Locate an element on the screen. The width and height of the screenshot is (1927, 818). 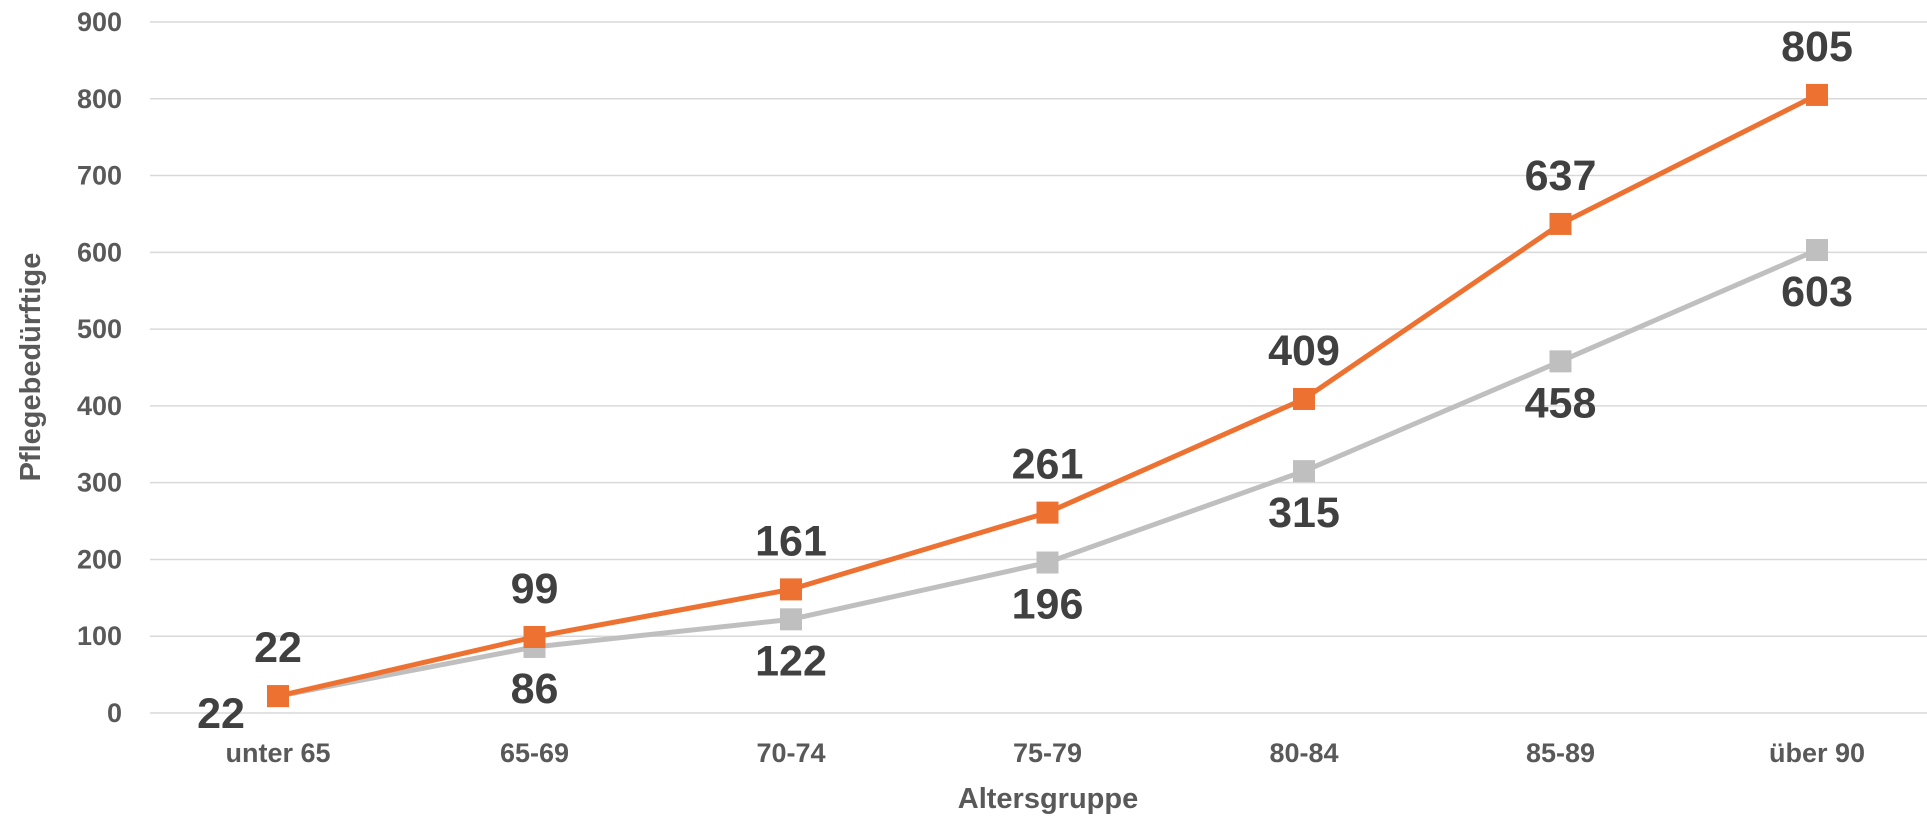
data-label: 409 is located at coordinates (1304, 351).